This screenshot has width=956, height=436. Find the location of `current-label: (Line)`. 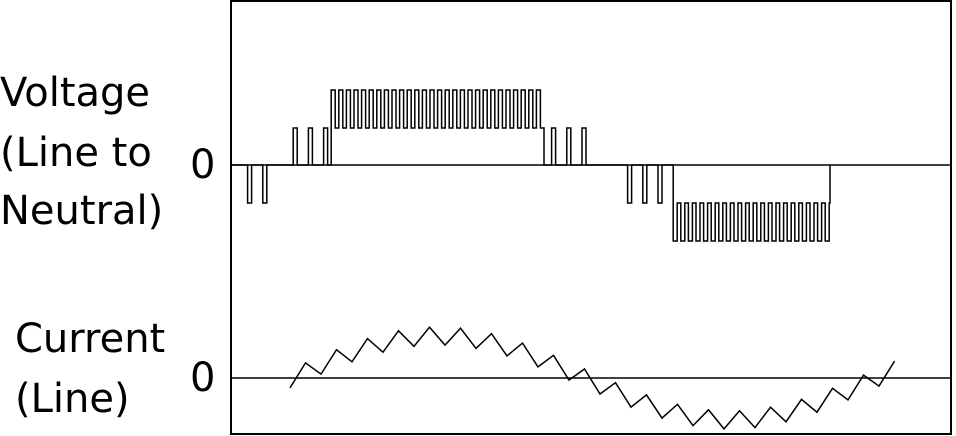

current-label: (Line) is located at coordinates (72, 399).